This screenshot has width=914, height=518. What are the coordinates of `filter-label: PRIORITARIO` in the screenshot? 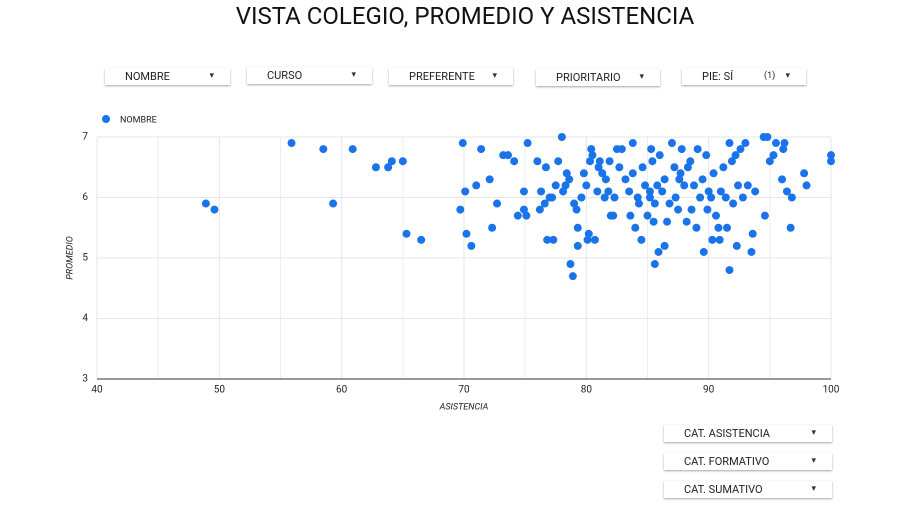 It's located at (588, 77).